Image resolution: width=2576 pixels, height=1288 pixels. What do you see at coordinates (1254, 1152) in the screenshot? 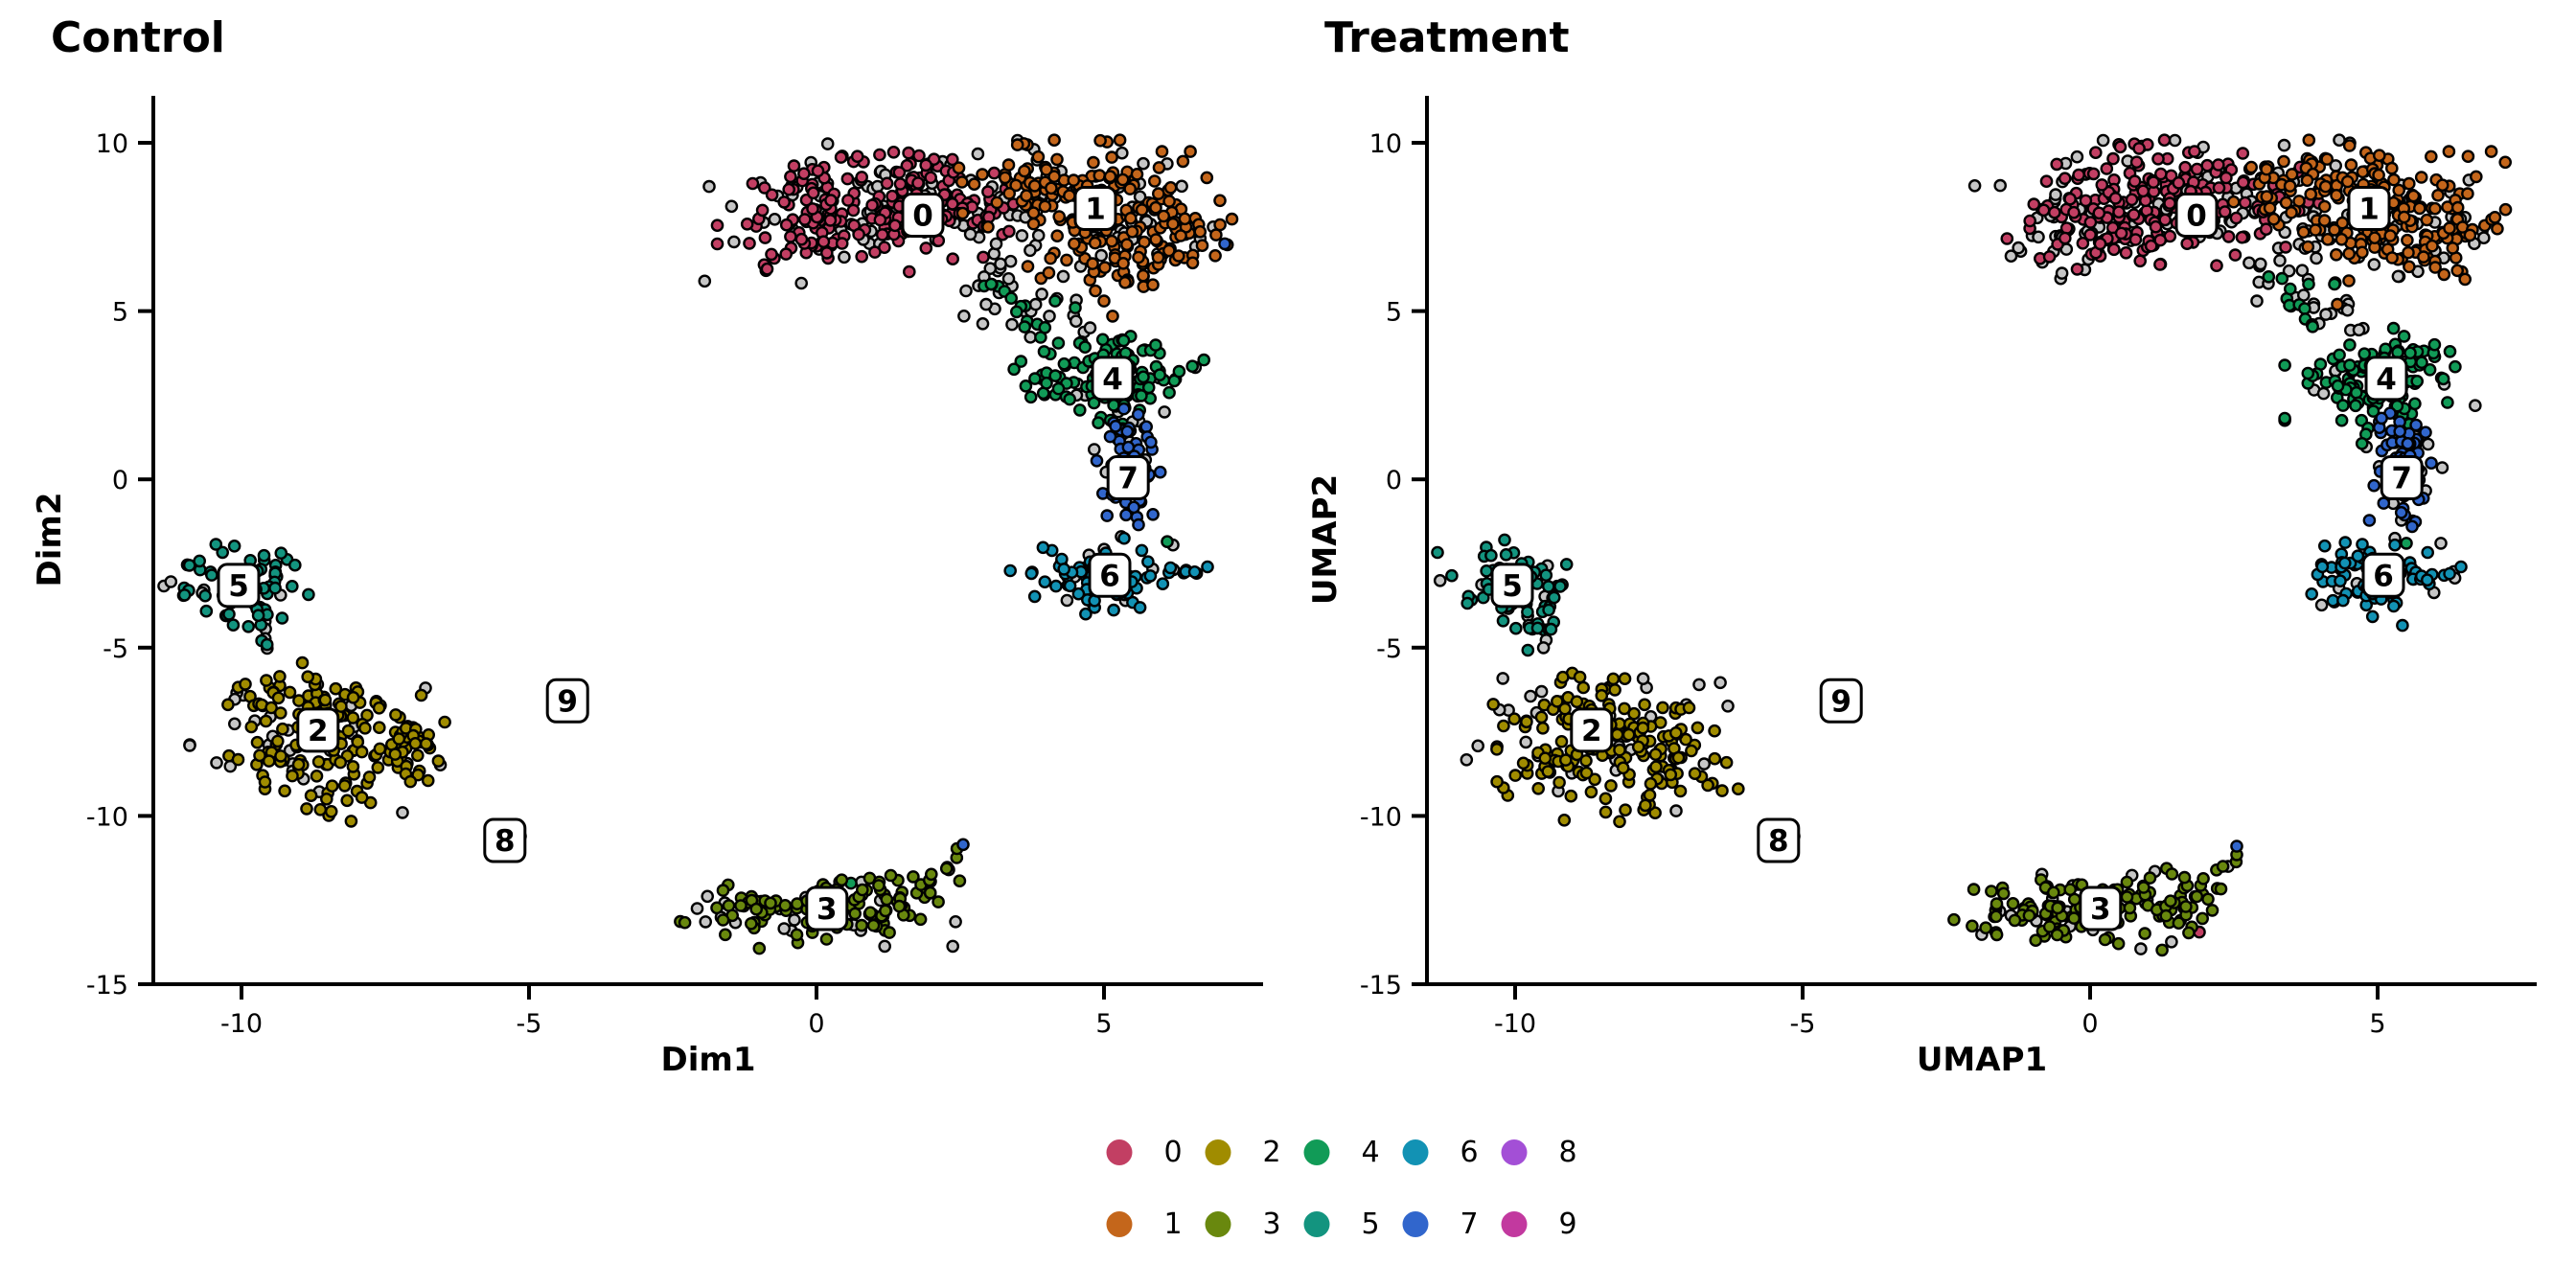
I see `legend-entry-2: 2` at bounding box center [1254, 1152].